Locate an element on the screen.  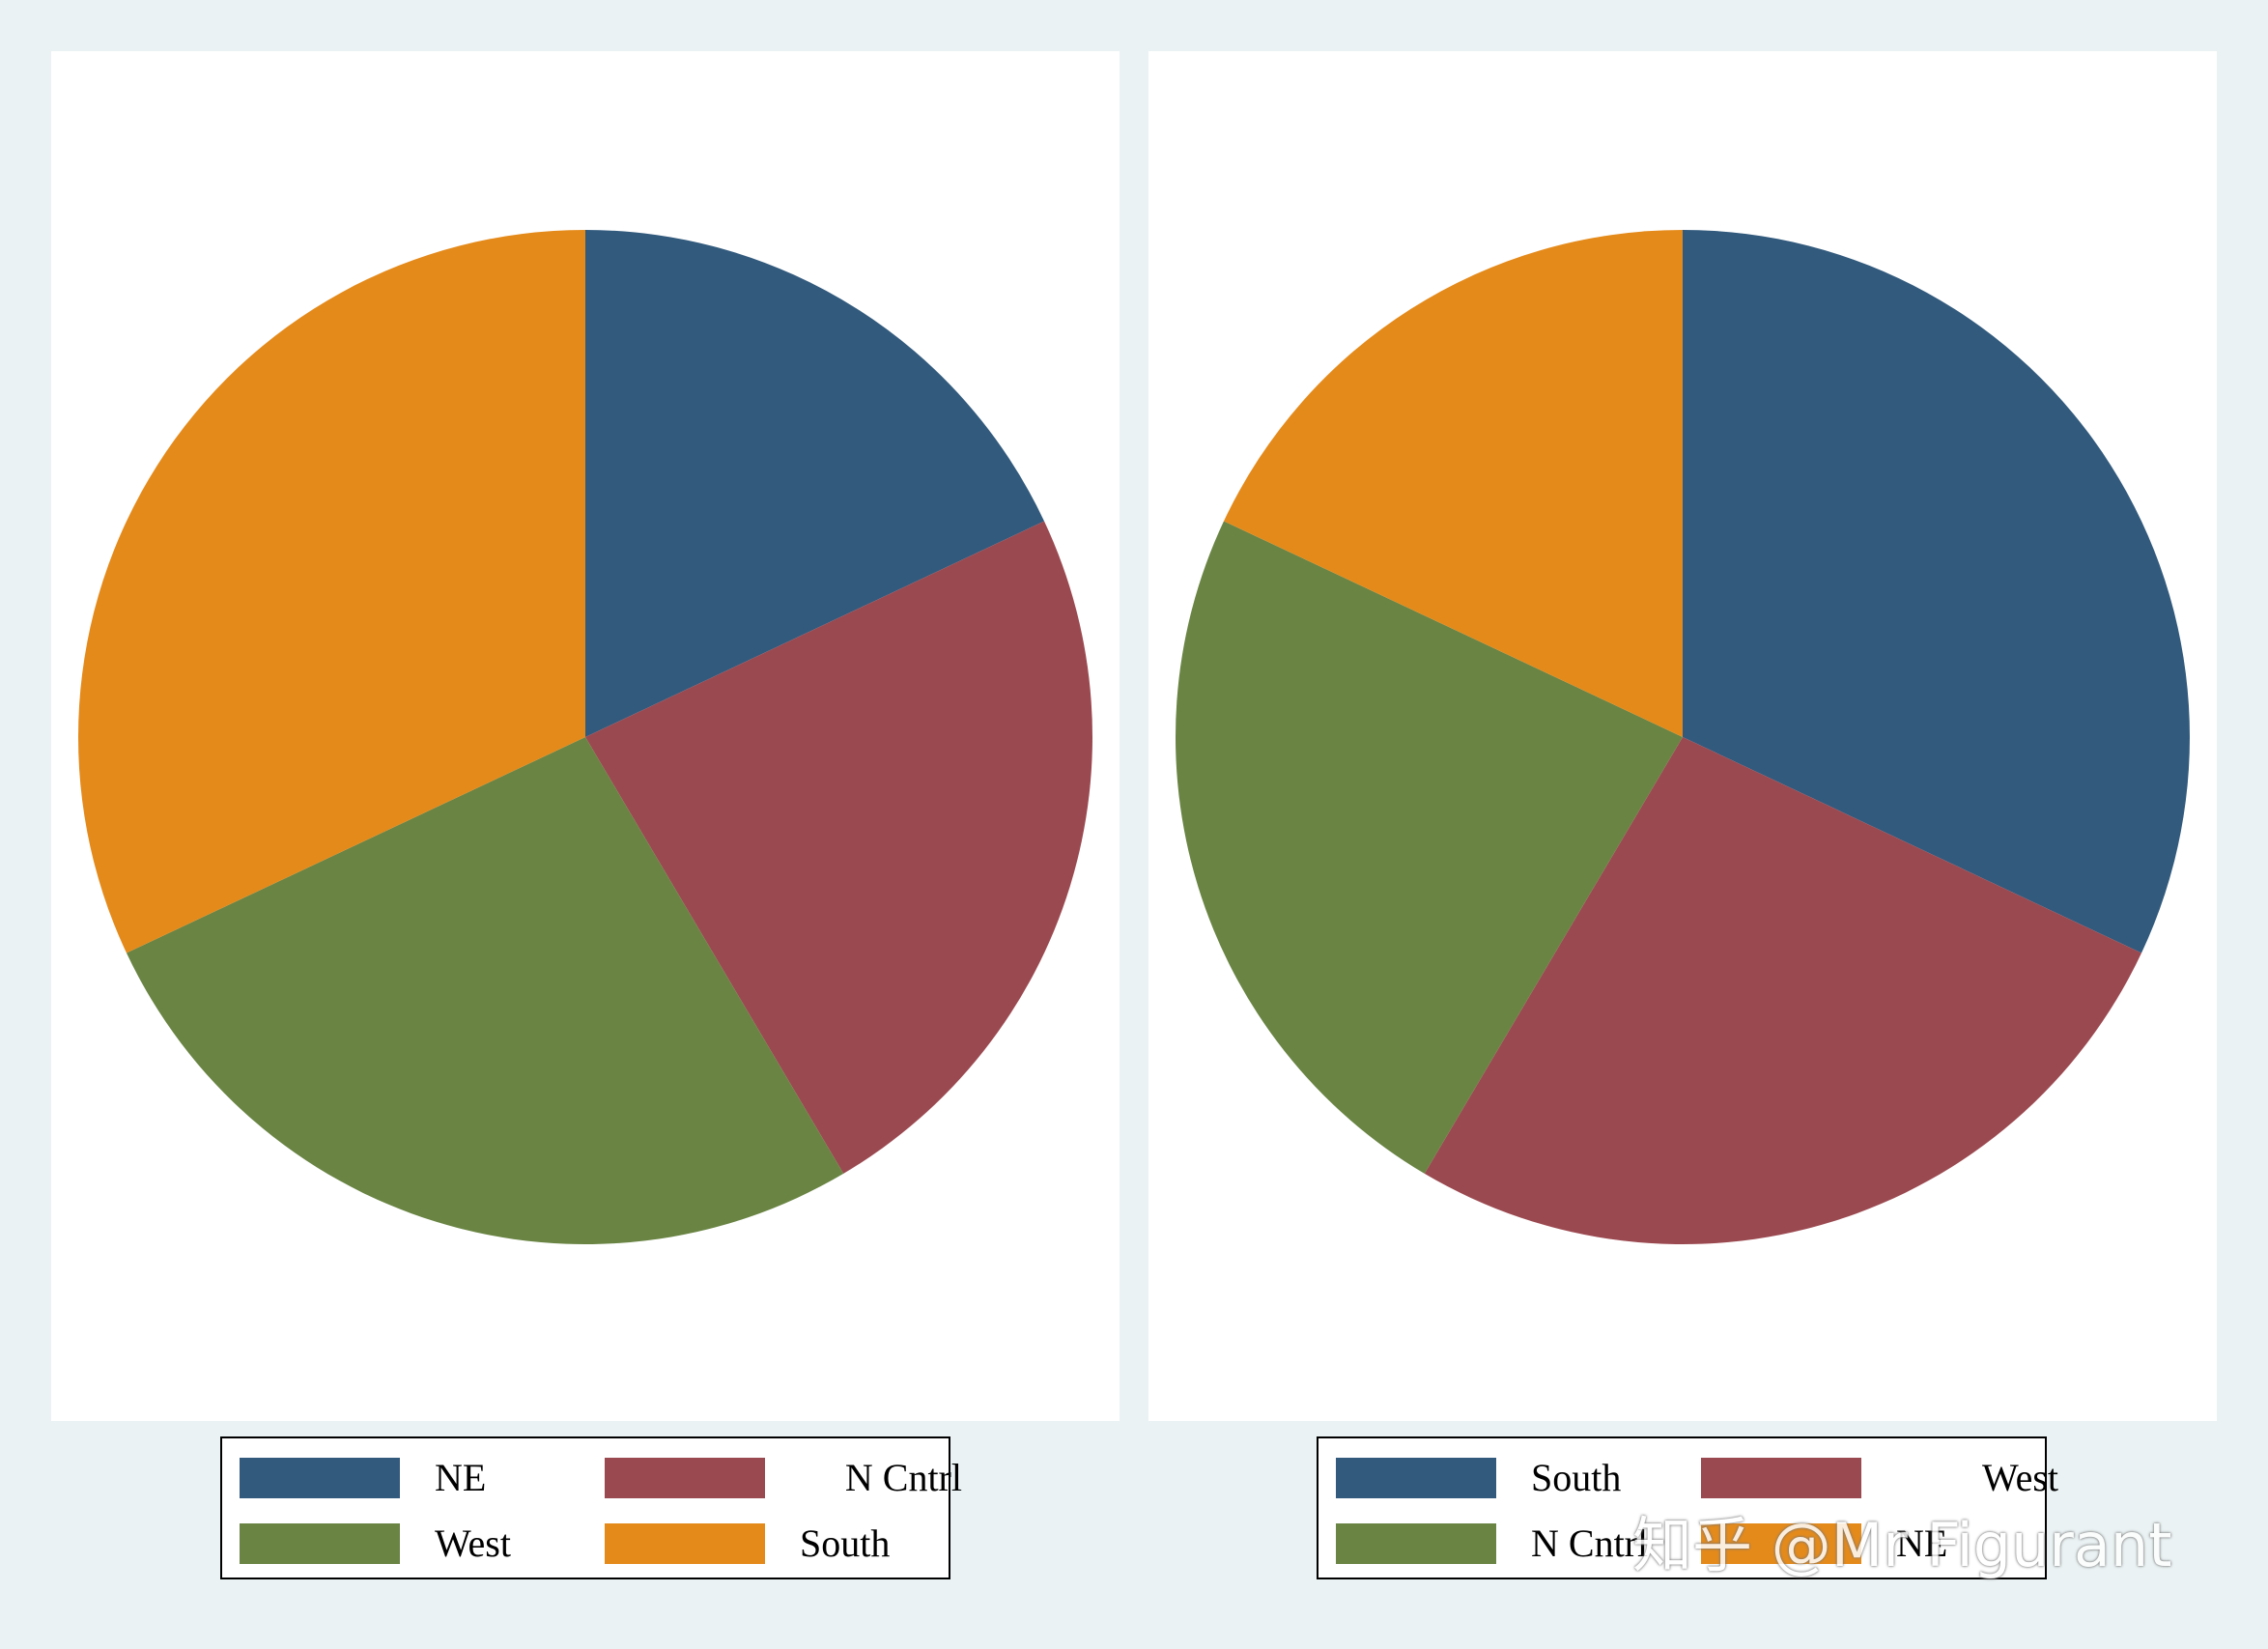
legend-right: South West N Cntrl NE is located at coordinates (1687, 1508).